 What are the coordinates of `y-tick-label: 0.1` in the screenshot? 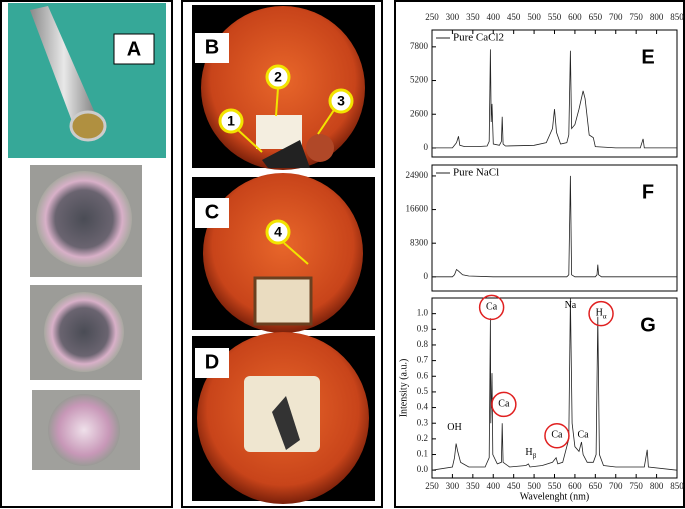 It's located at (422, 454).